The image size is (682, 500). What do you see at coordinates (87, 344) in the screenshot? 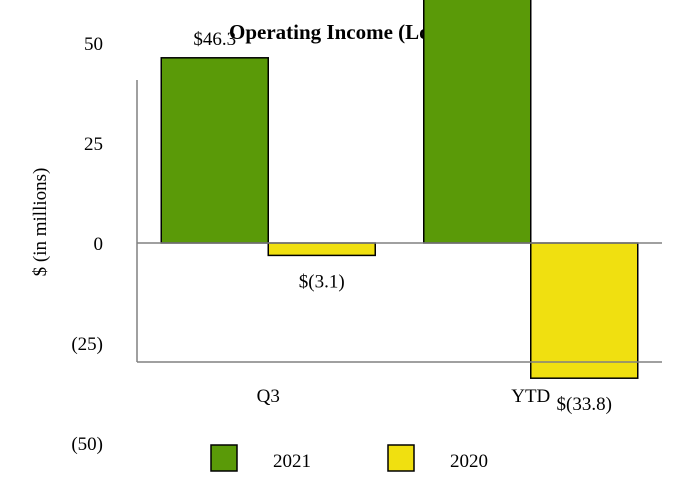
I see `y-tick-label: (25)` at bounding box center [87, 344].